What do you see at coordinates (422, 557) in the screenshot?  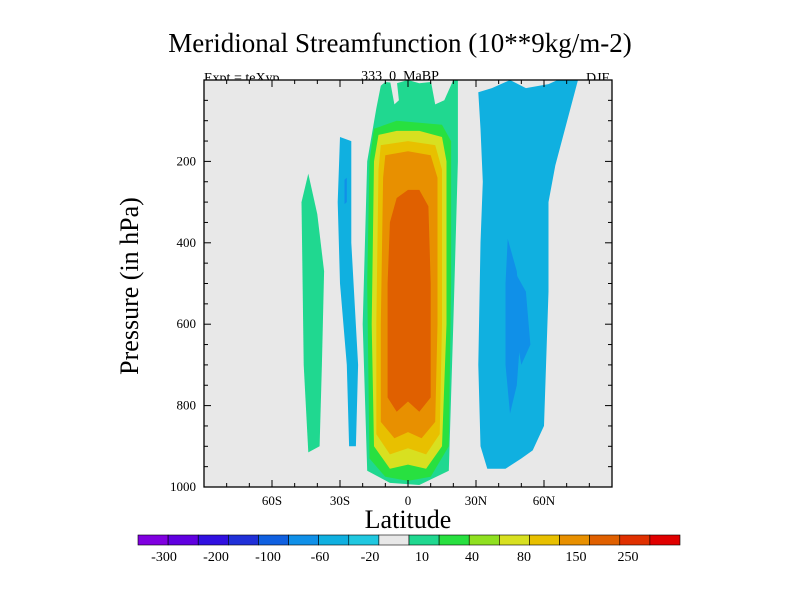 I see `colorbar-label: 10` at bounding box center [422, 557].